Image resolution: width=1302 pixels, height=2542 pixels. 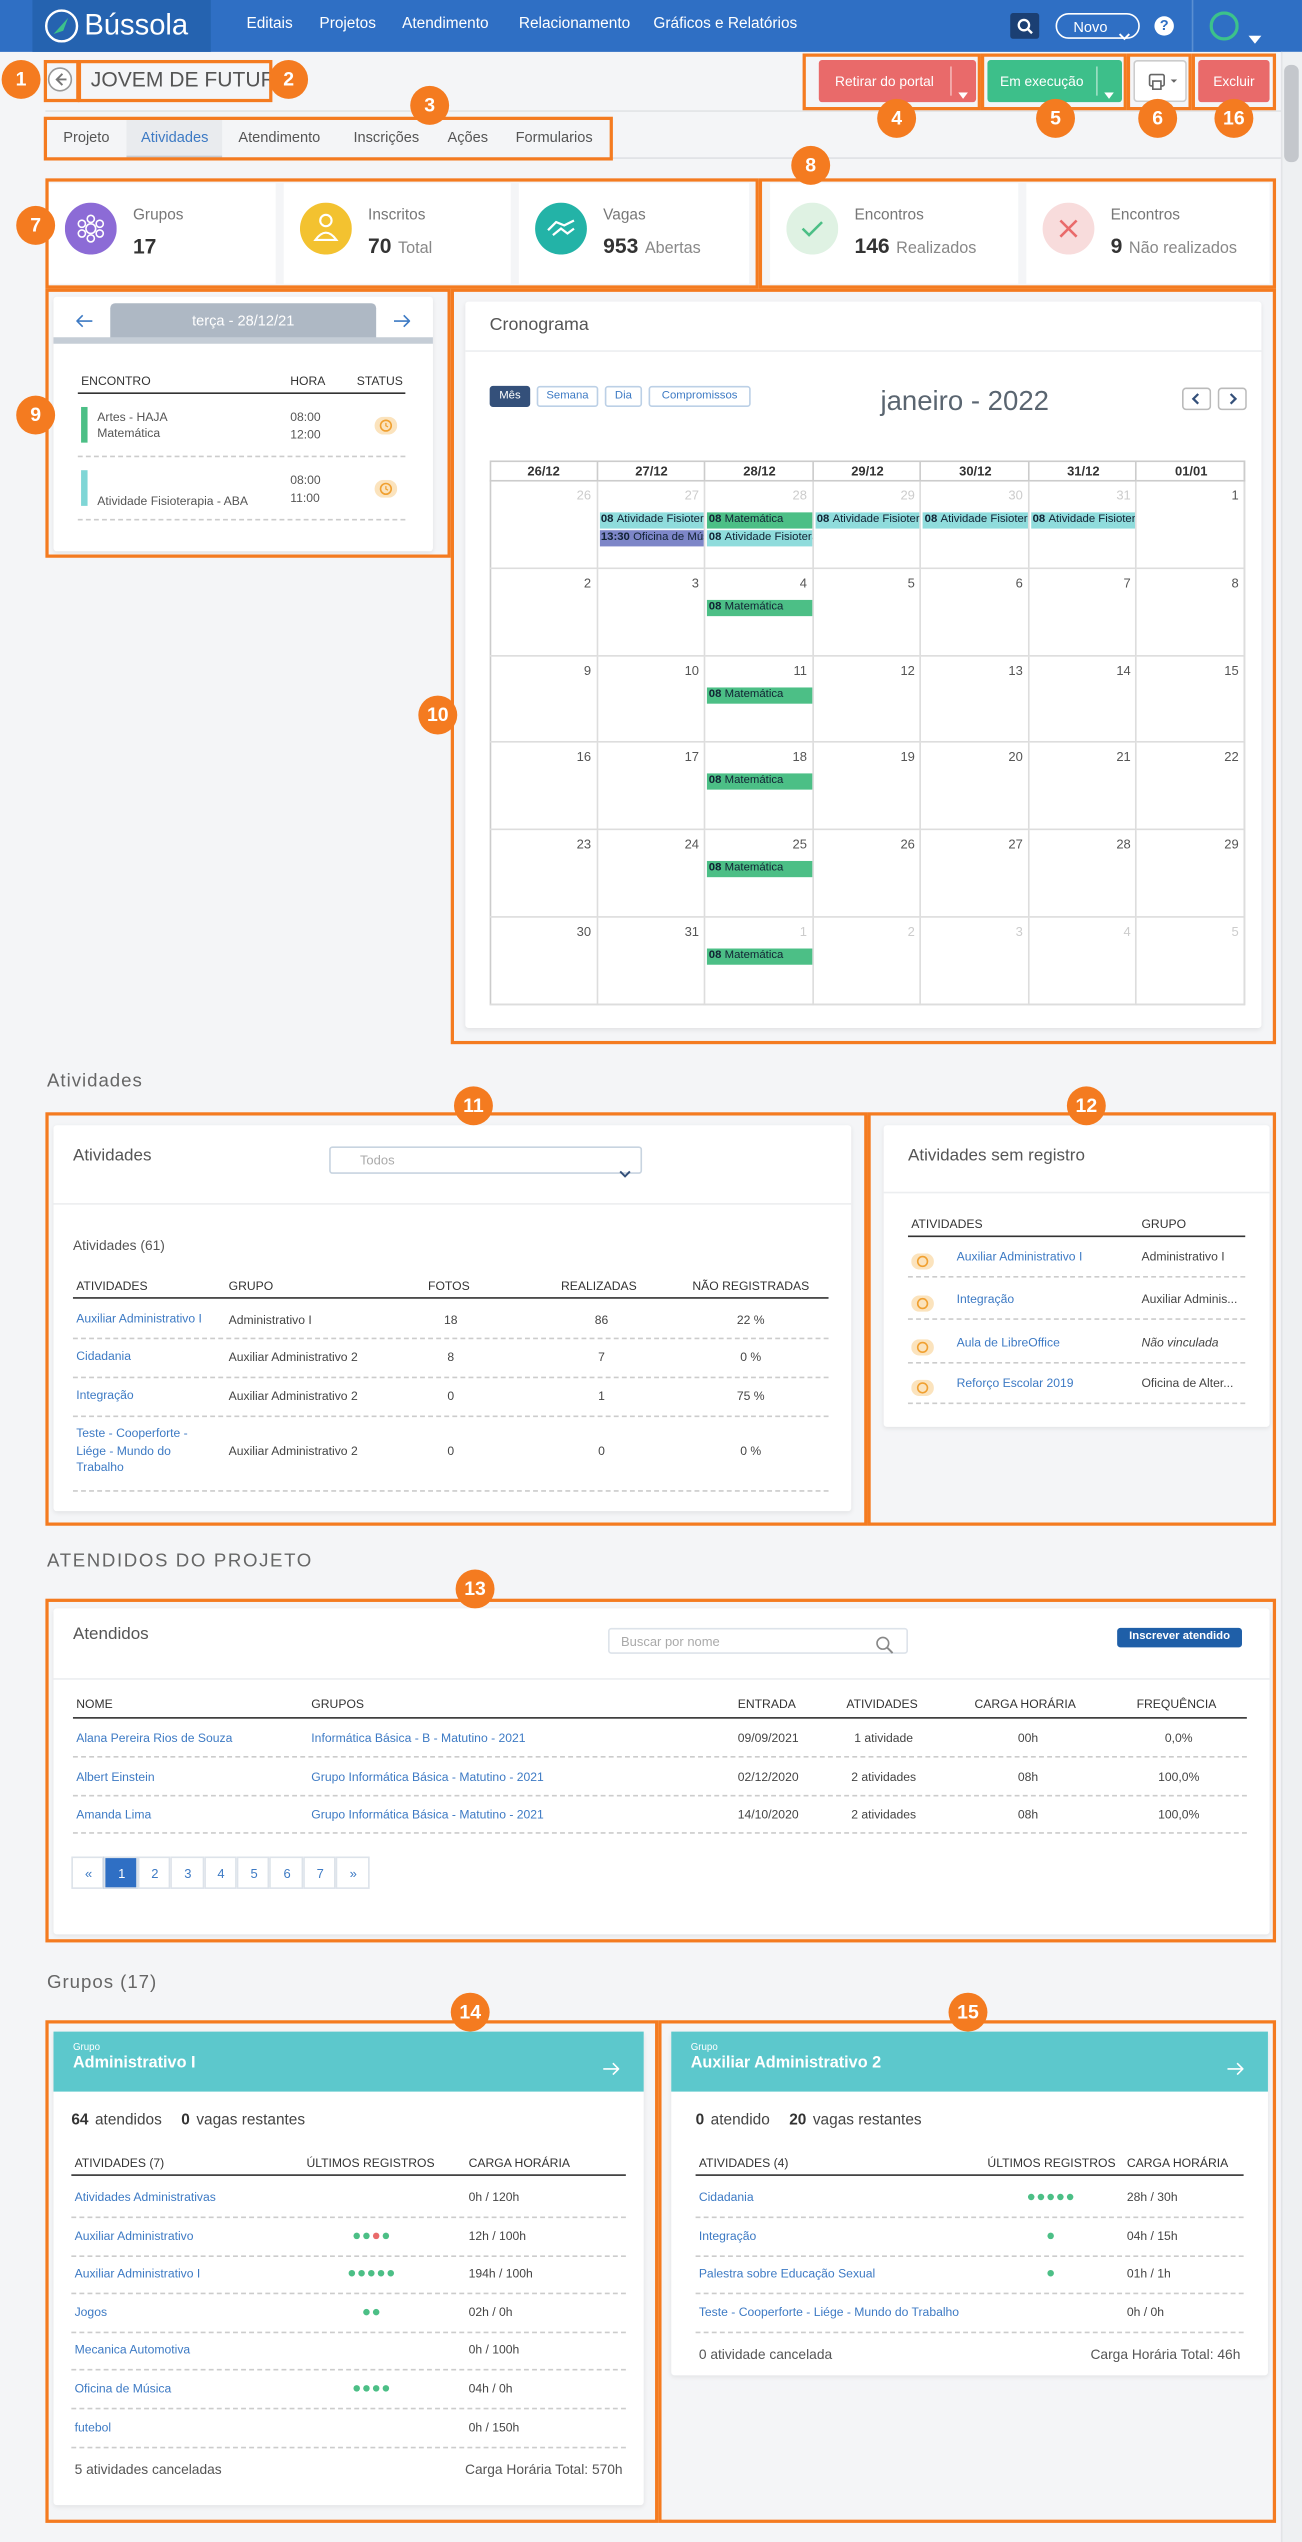 I want to click on calendar-day: 11 08 Matemática, so click(x=759, y=700).